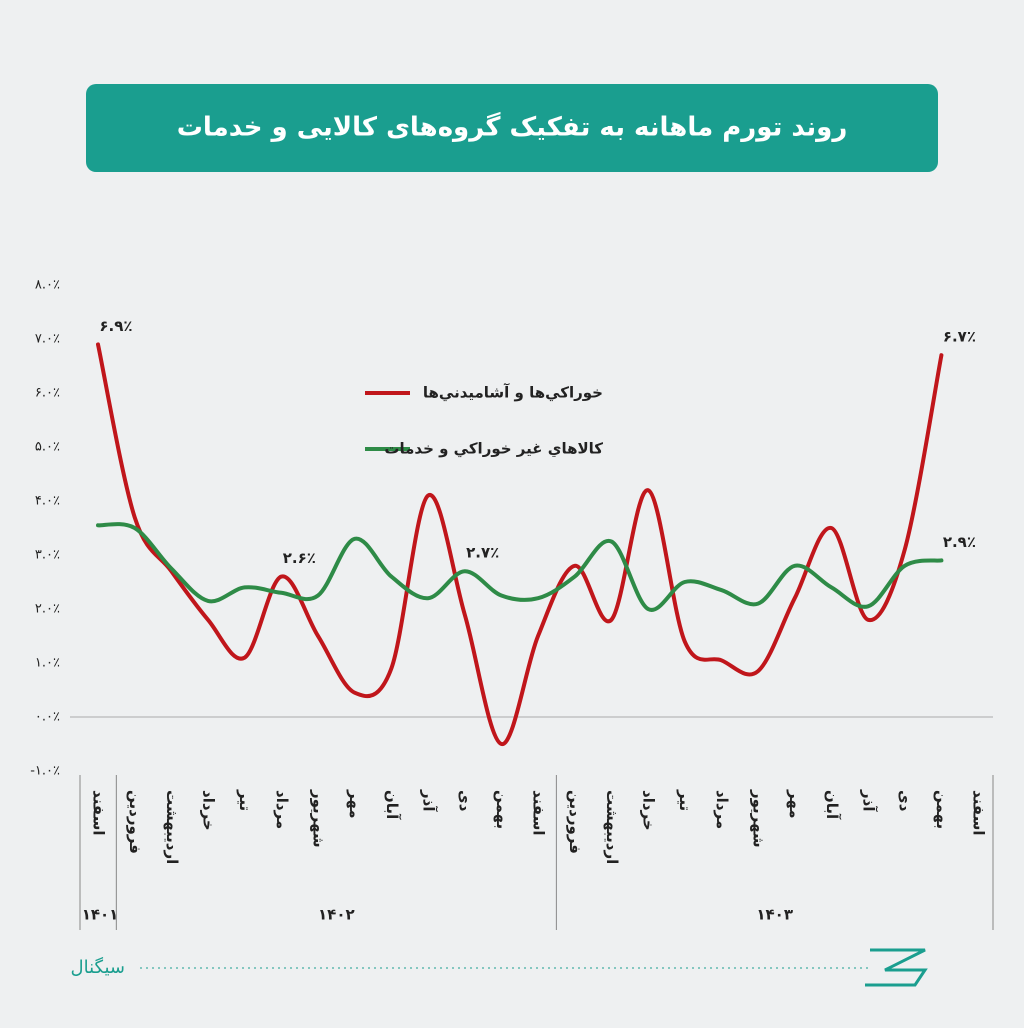 The width and height of the screenshot is (1024, 1028). I want to click on x-group-label: ۱۴۰۱, so click(100, 915).